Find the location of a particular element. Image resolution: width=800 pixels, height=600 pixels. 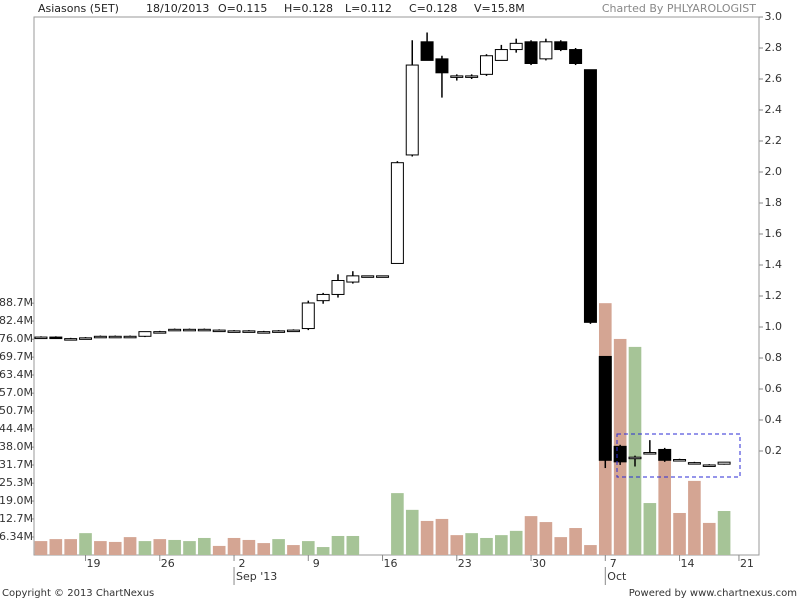

volume-tick-label: 57.0M is located at coordinates (16, 392).